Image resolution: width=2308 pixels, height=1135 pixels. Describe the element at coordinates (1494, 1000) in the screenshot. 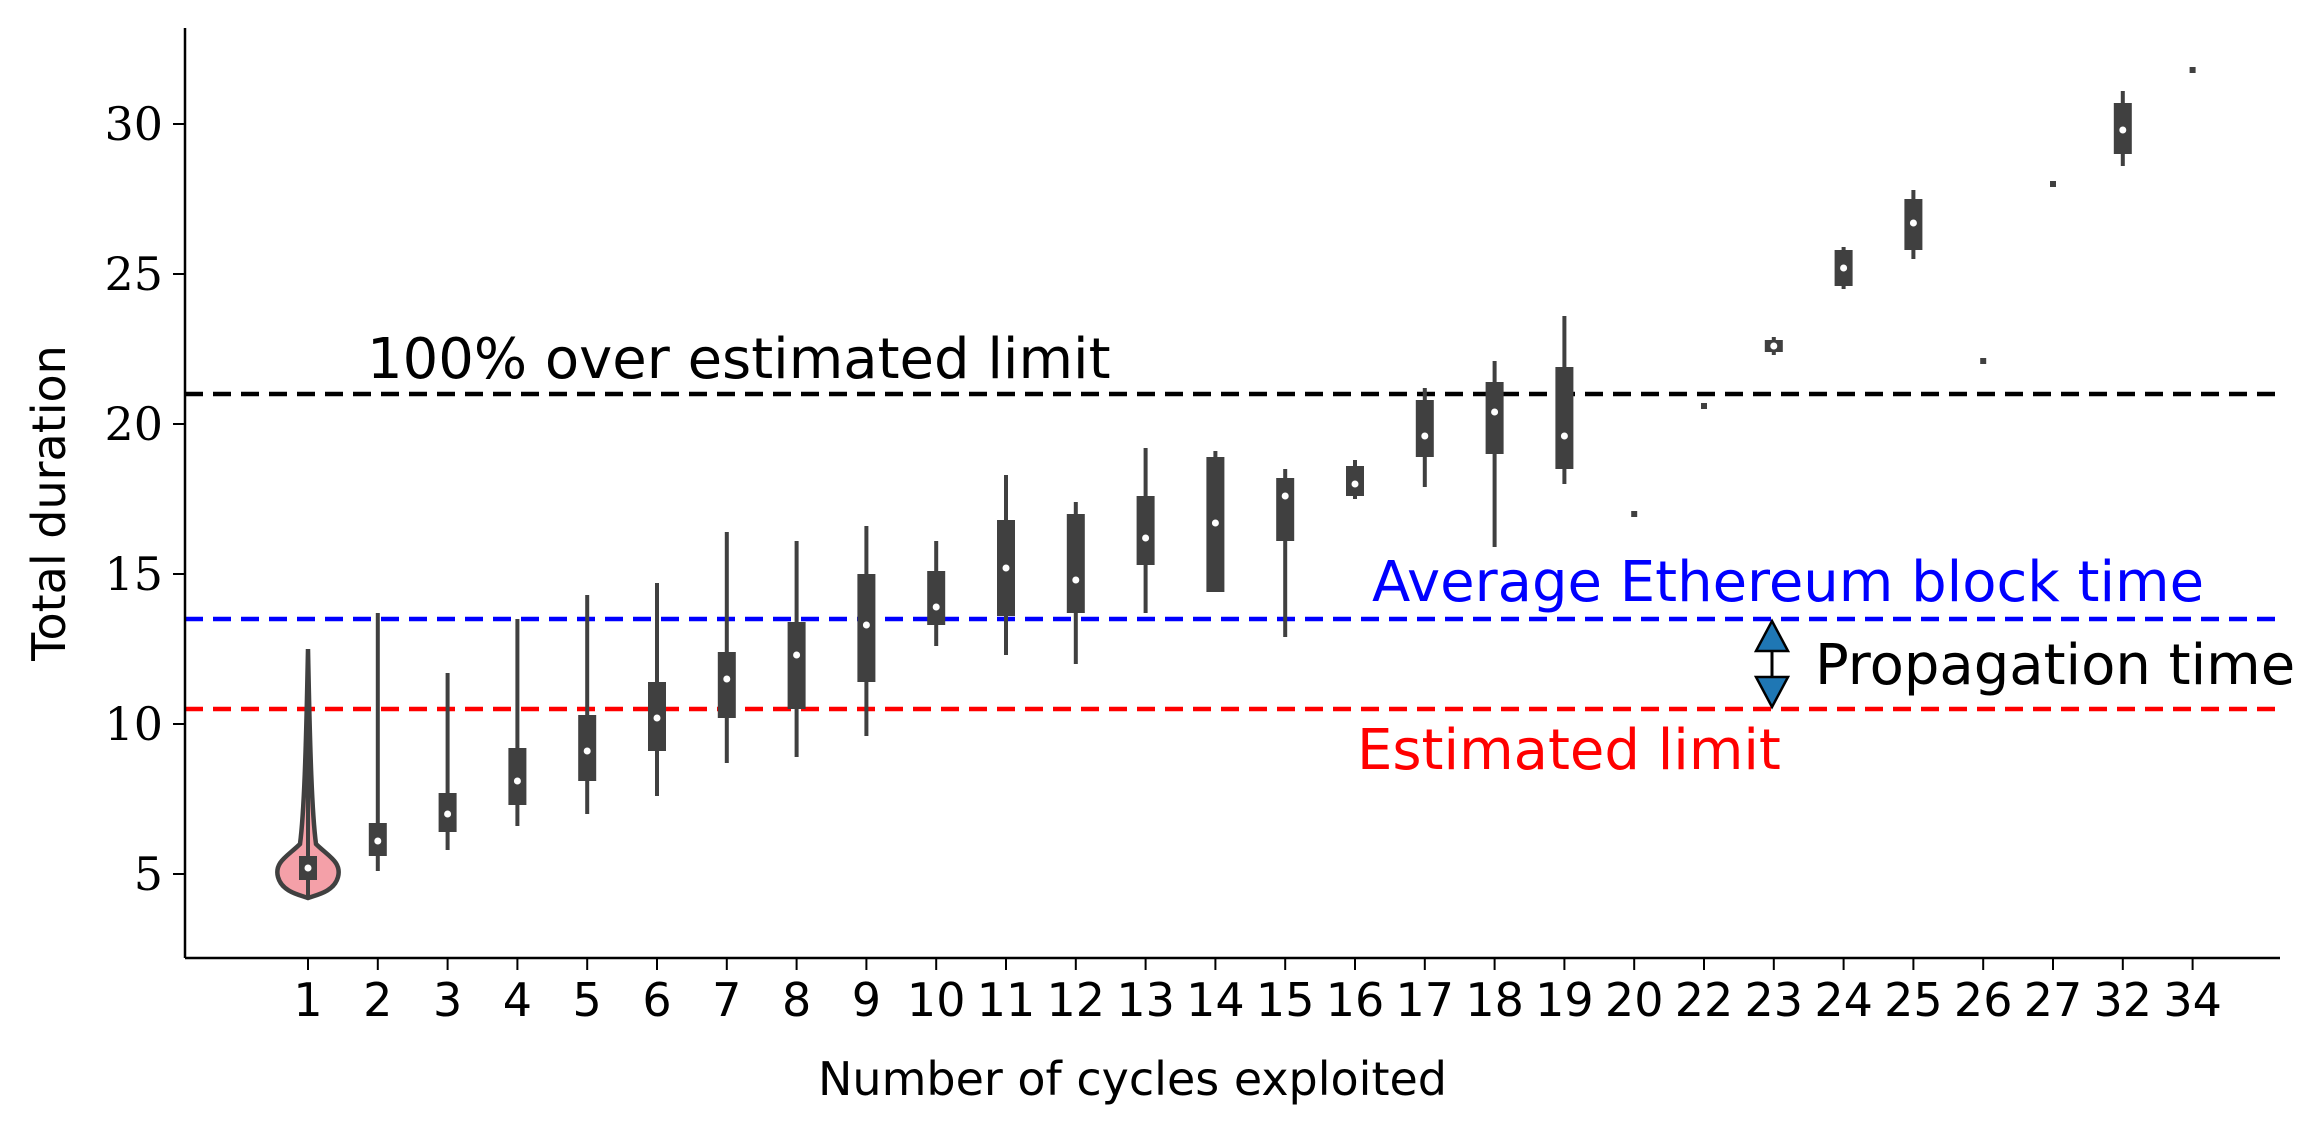

I see `x-tick-label: 18` at that location.